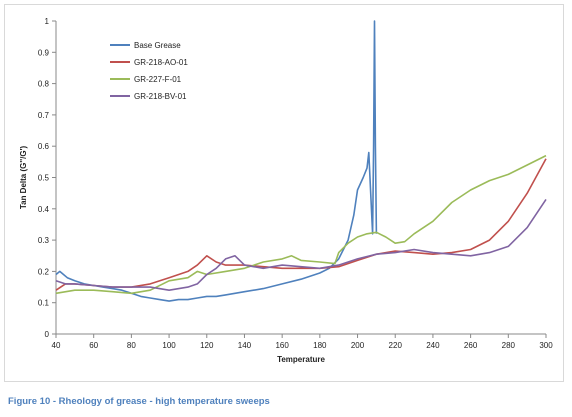 The image size is (572, 417). I want to click on y-tick-label: 0.3, so click(44, 240).